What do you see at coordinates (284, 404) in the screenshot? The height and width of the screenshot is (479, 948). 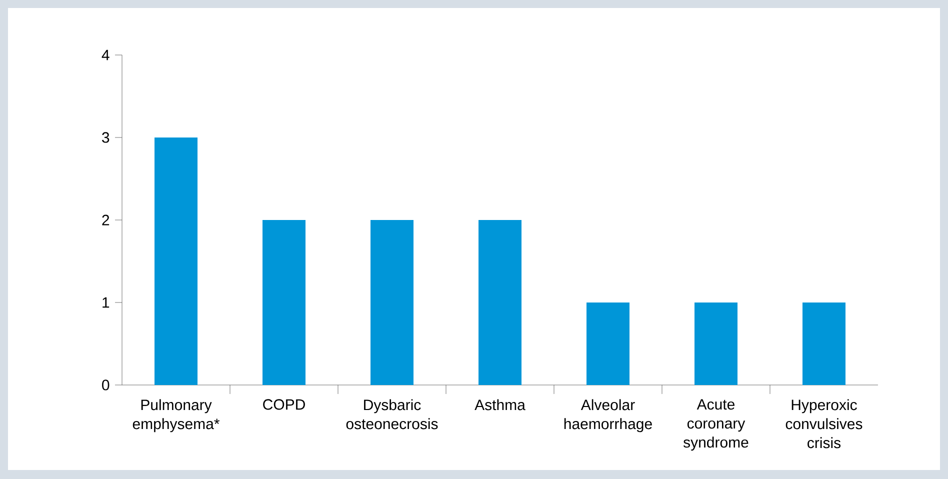 I see `x-tick-label: COPD` at bounding box center [284, 404].